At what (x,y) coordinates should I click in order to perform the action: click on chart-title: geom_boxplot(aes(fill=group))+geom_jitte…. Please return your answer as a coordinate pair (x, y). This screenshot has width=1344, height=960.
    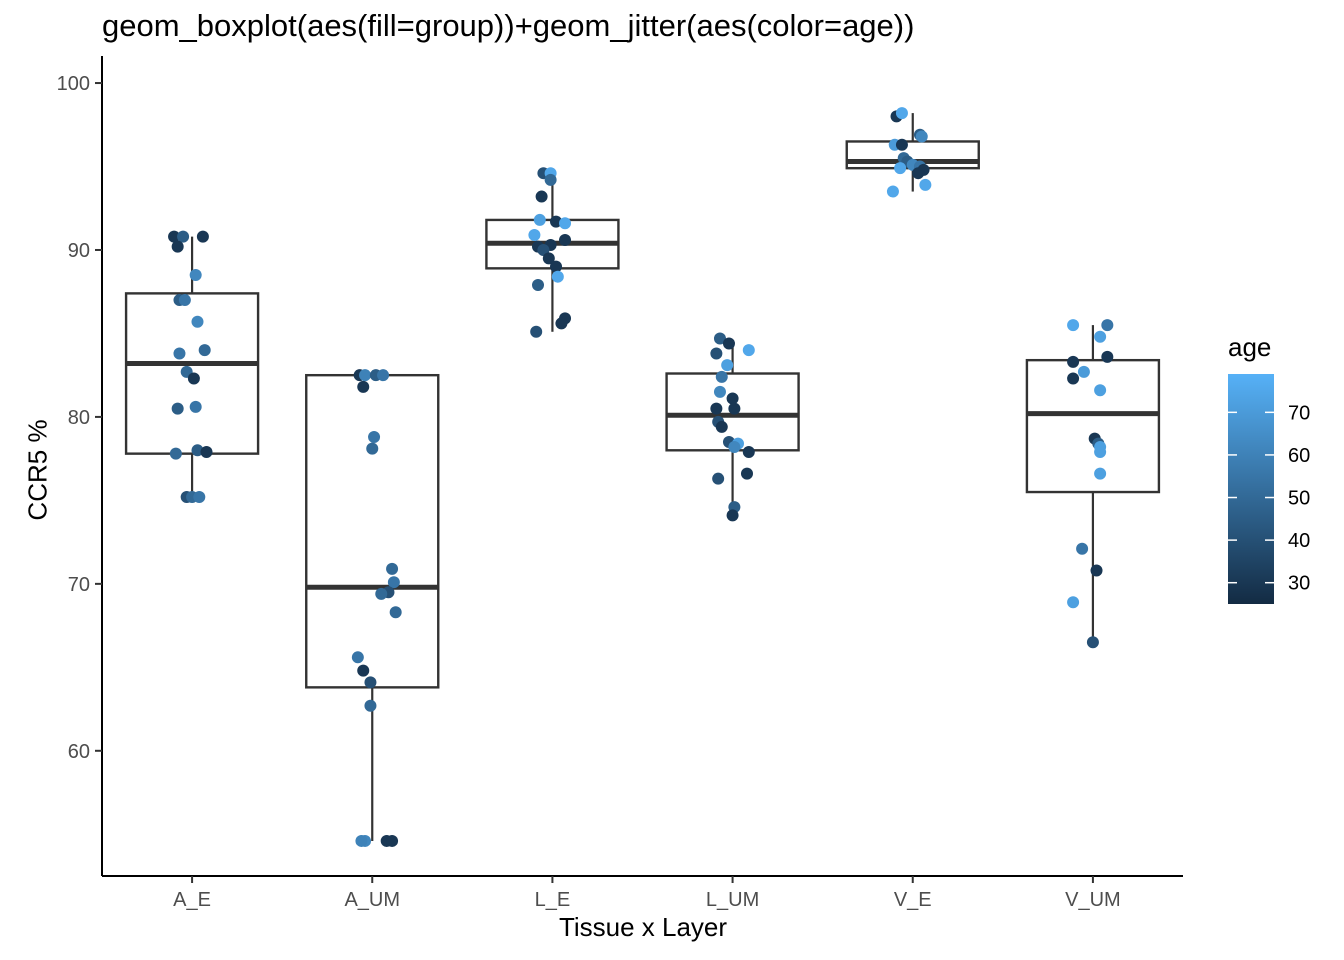
    Looking at the image, I should click on (508, 25).